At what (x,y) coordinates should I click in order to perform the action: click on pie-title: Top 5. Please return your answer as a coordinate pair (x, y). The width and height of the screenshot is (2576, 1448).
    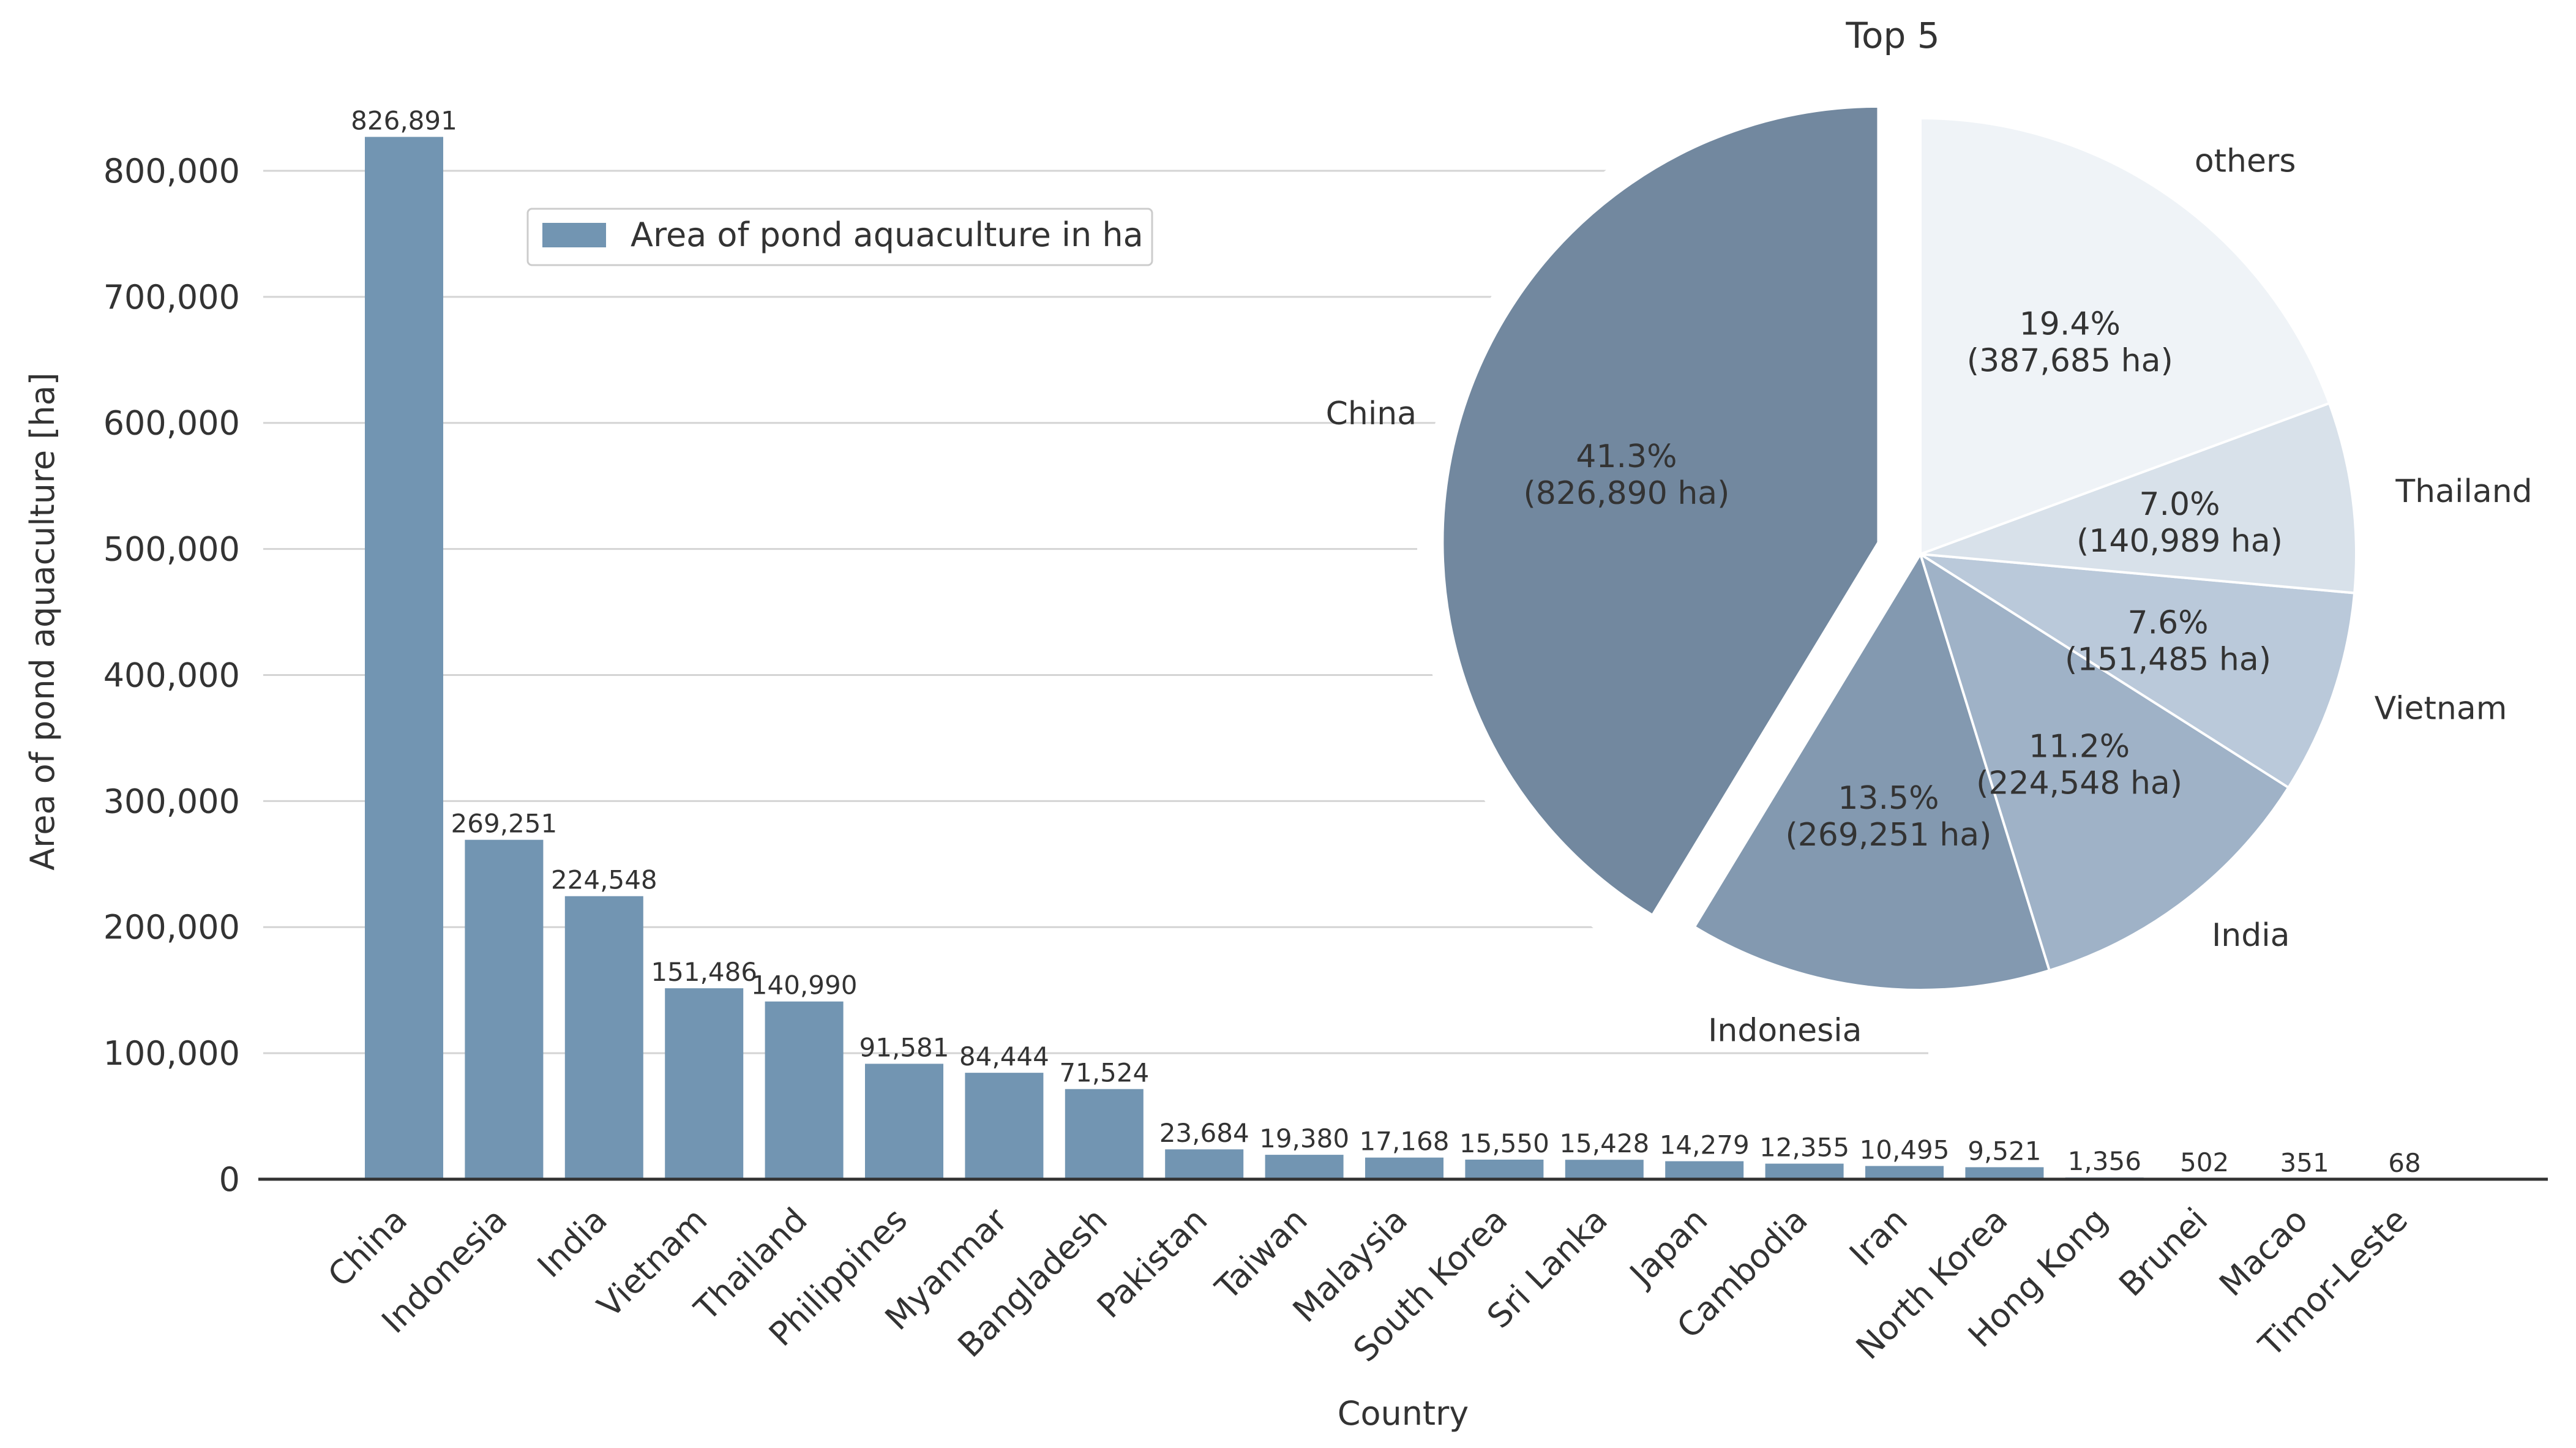
    Looking at the image, I should click on (1892, 35).